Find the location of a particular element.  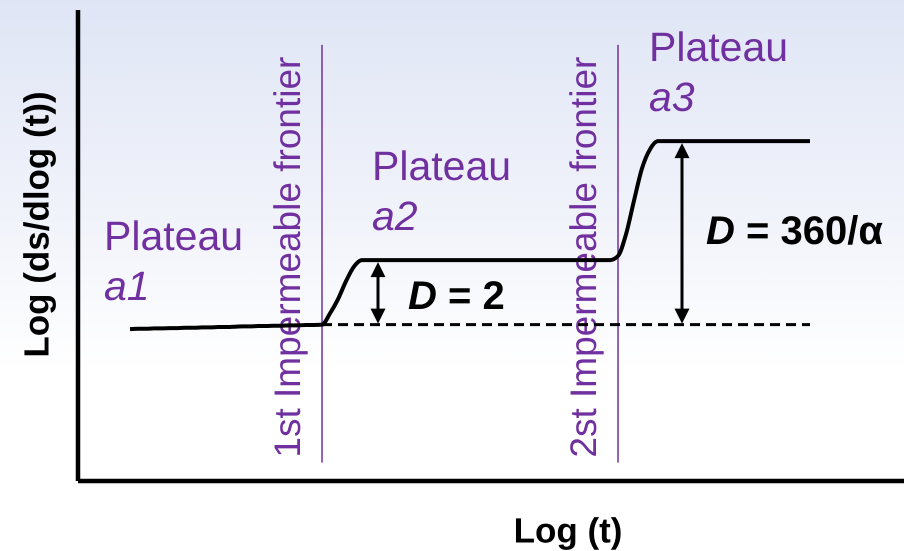

y-axis-title: Log (ds/dlog (t)) is located at coordinates (37, 224).